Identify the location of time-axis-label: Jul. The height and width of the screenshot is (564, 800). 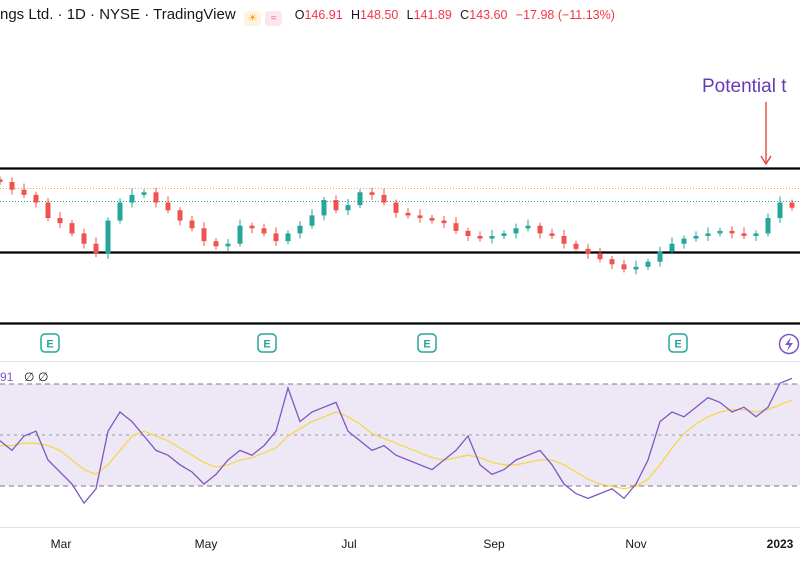
(348, 544).